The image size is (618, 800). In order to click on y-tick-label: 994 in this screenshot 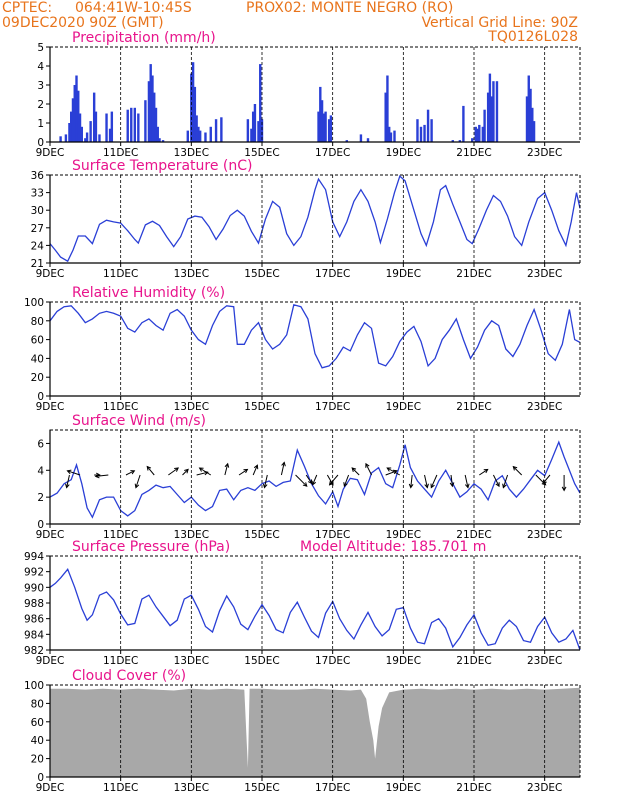, I will do `click(34, 557)`.